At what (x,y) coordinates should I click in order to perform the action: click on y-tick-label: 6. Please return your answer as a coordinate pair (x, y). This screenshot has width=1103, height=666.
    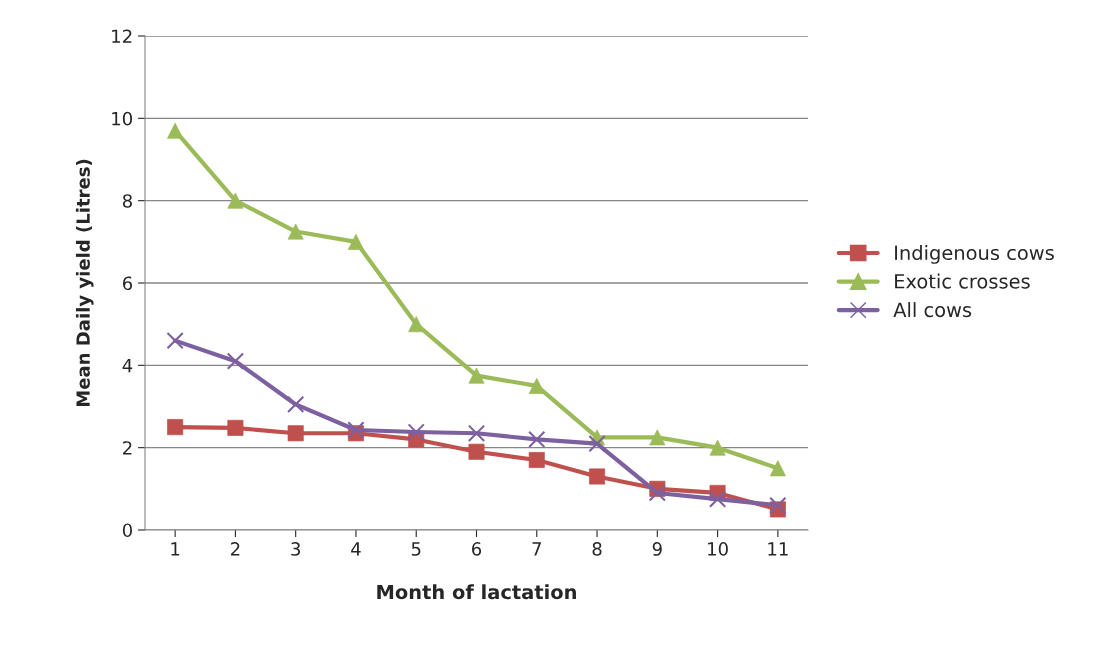
    Looking at the image, I should click on (127, 283).